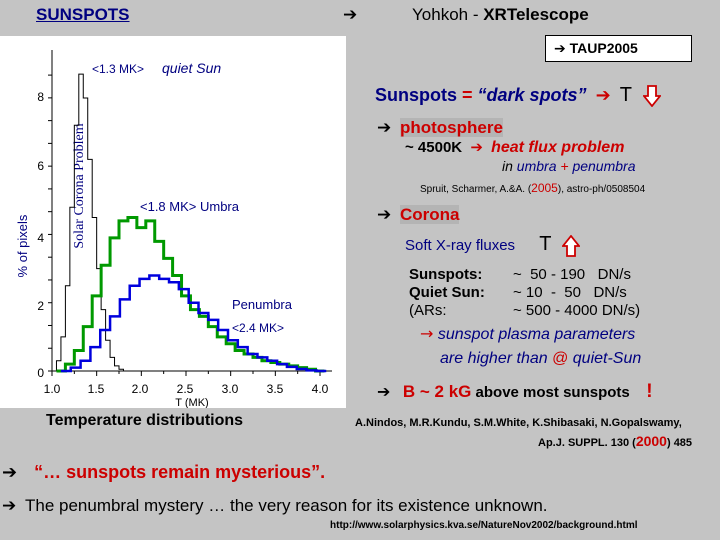 The width and height of the screenshot is (720, 540). I want to click on penumbra-series, so click(193, 323).